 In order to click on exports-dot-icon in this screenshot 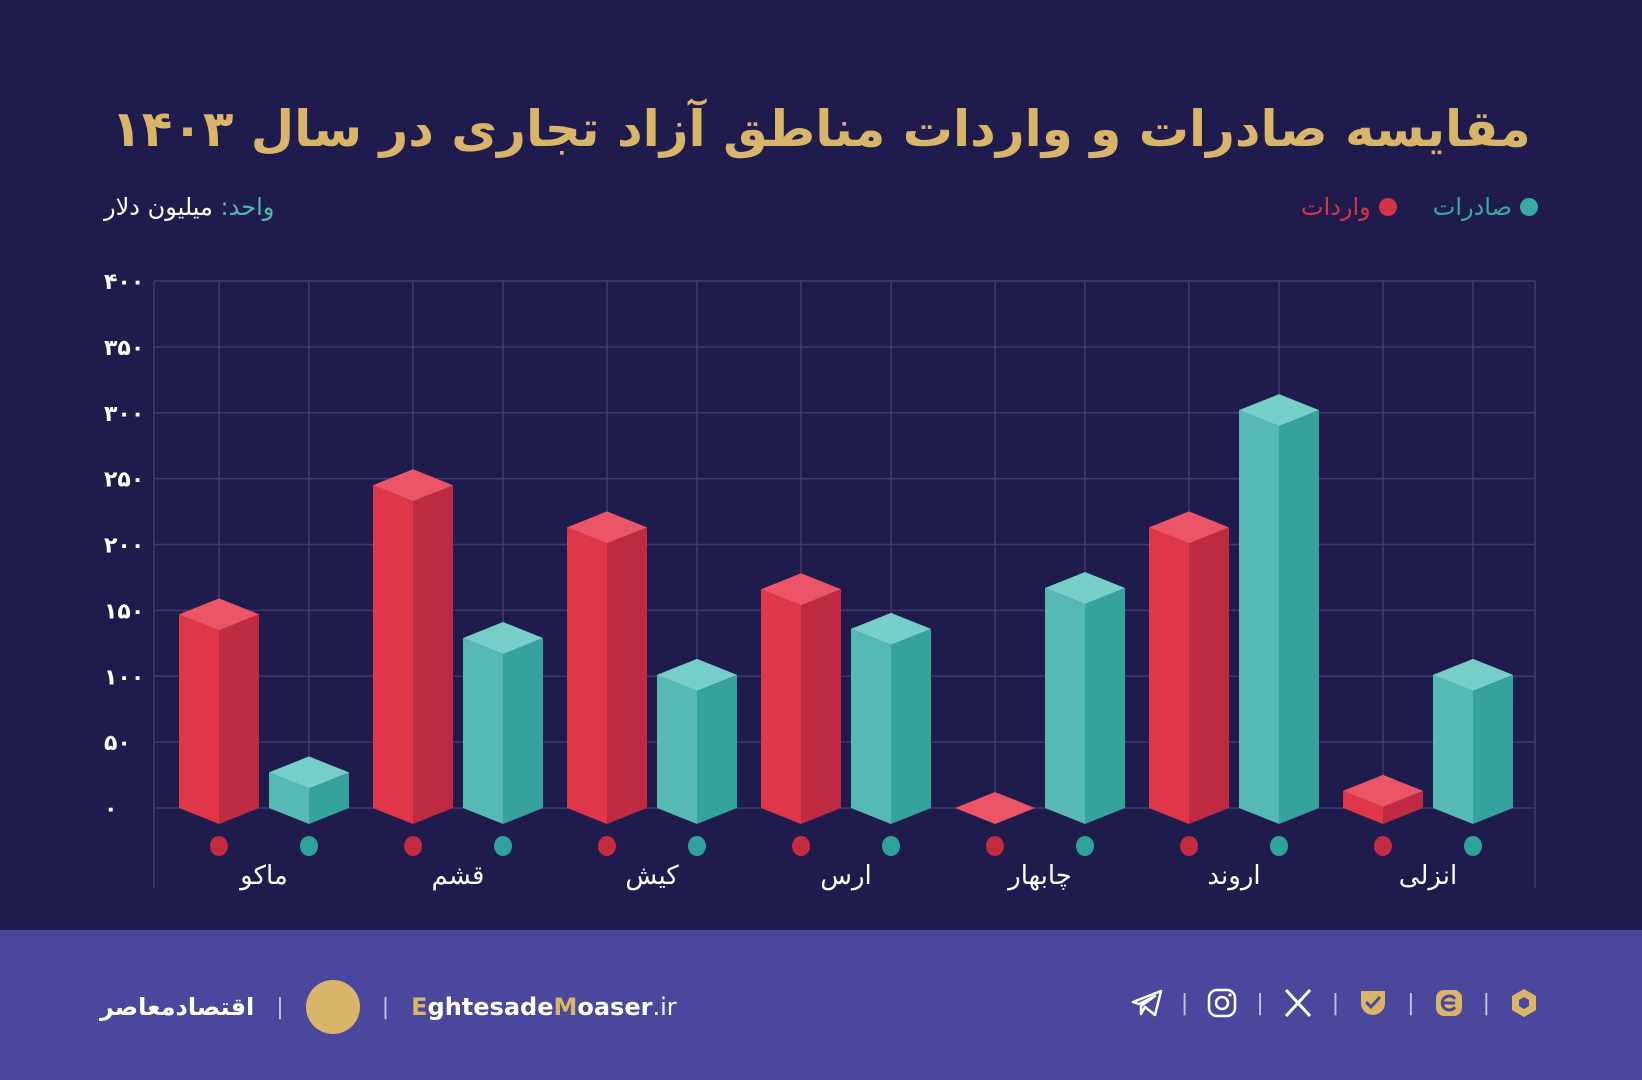, I will do `click(1529, 207)`.